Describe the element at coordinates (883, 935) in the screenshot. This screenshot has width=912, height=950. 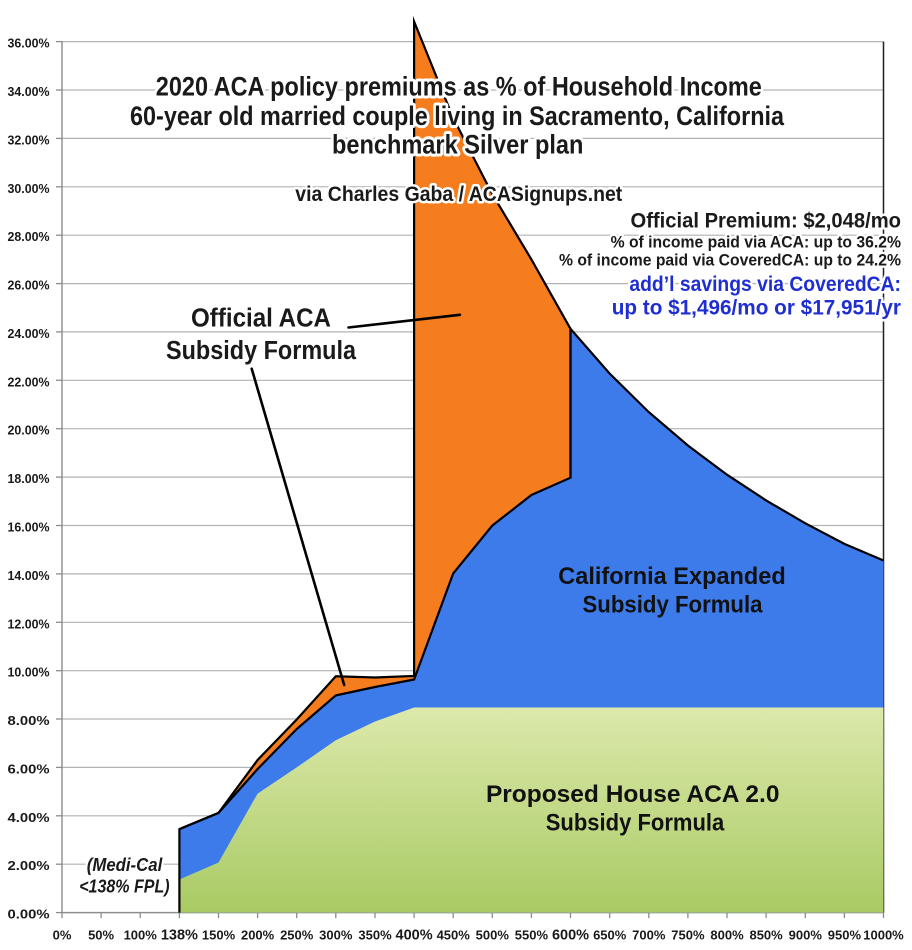
I see `svg-text: 1000%` at that location.